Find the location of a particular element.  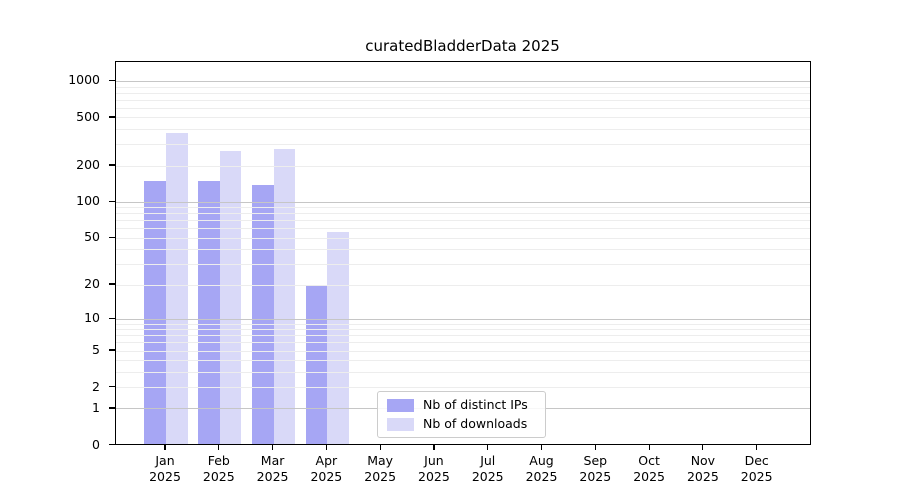

legend-label-distinct-ips: Nb of distinct IPs is located at coordinates (475, 404).